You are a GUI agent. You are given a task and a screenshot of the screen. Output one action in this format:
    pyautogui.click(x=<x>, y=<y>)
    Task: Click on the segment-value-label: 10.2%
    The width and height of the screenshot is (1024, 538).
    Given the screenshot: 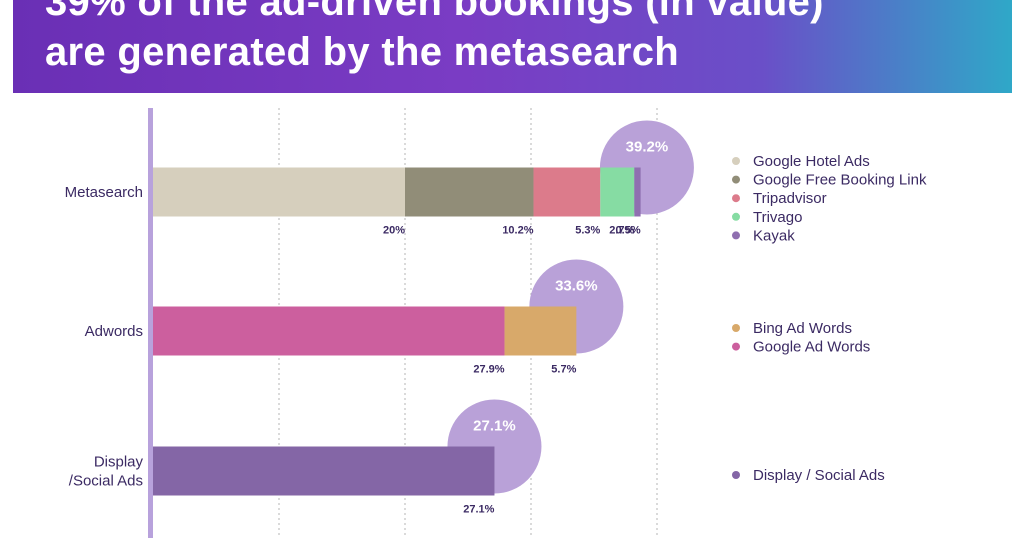 What is the action you would take?
    pyautogui.click(x=517, y=231)
    